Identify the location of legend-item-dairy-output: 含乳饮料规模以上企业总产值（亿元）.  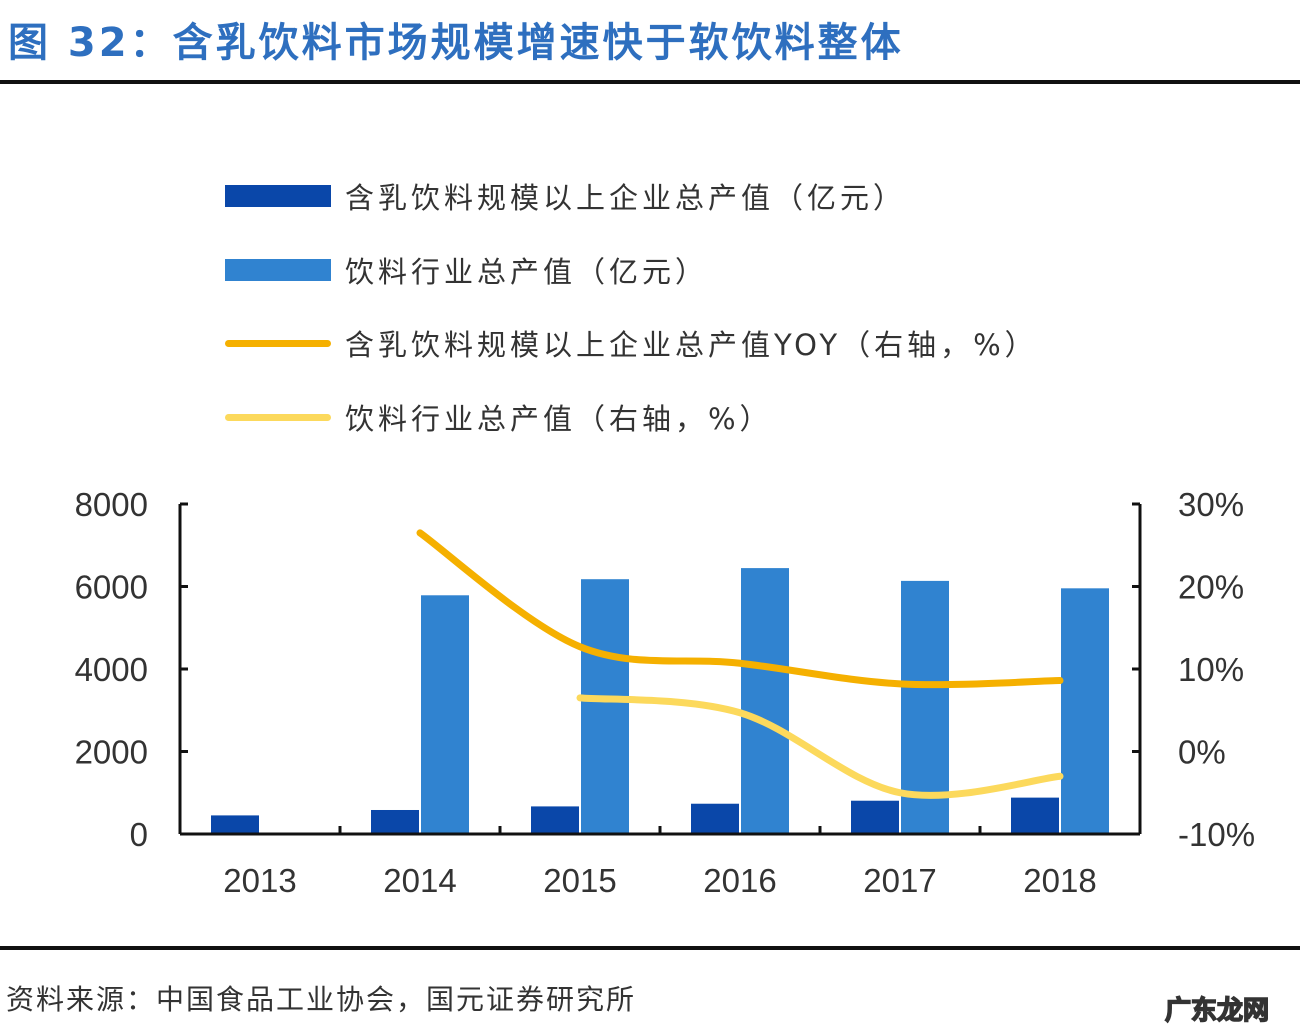
(565, 196).